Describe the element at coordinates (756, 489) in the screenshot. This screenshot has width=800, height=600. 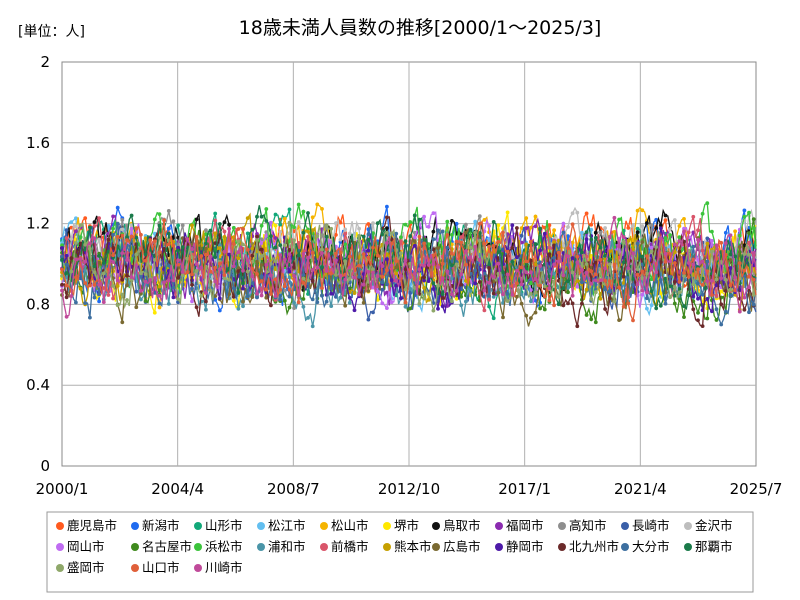
I see `x-tick-label: 2025/7` at that location.